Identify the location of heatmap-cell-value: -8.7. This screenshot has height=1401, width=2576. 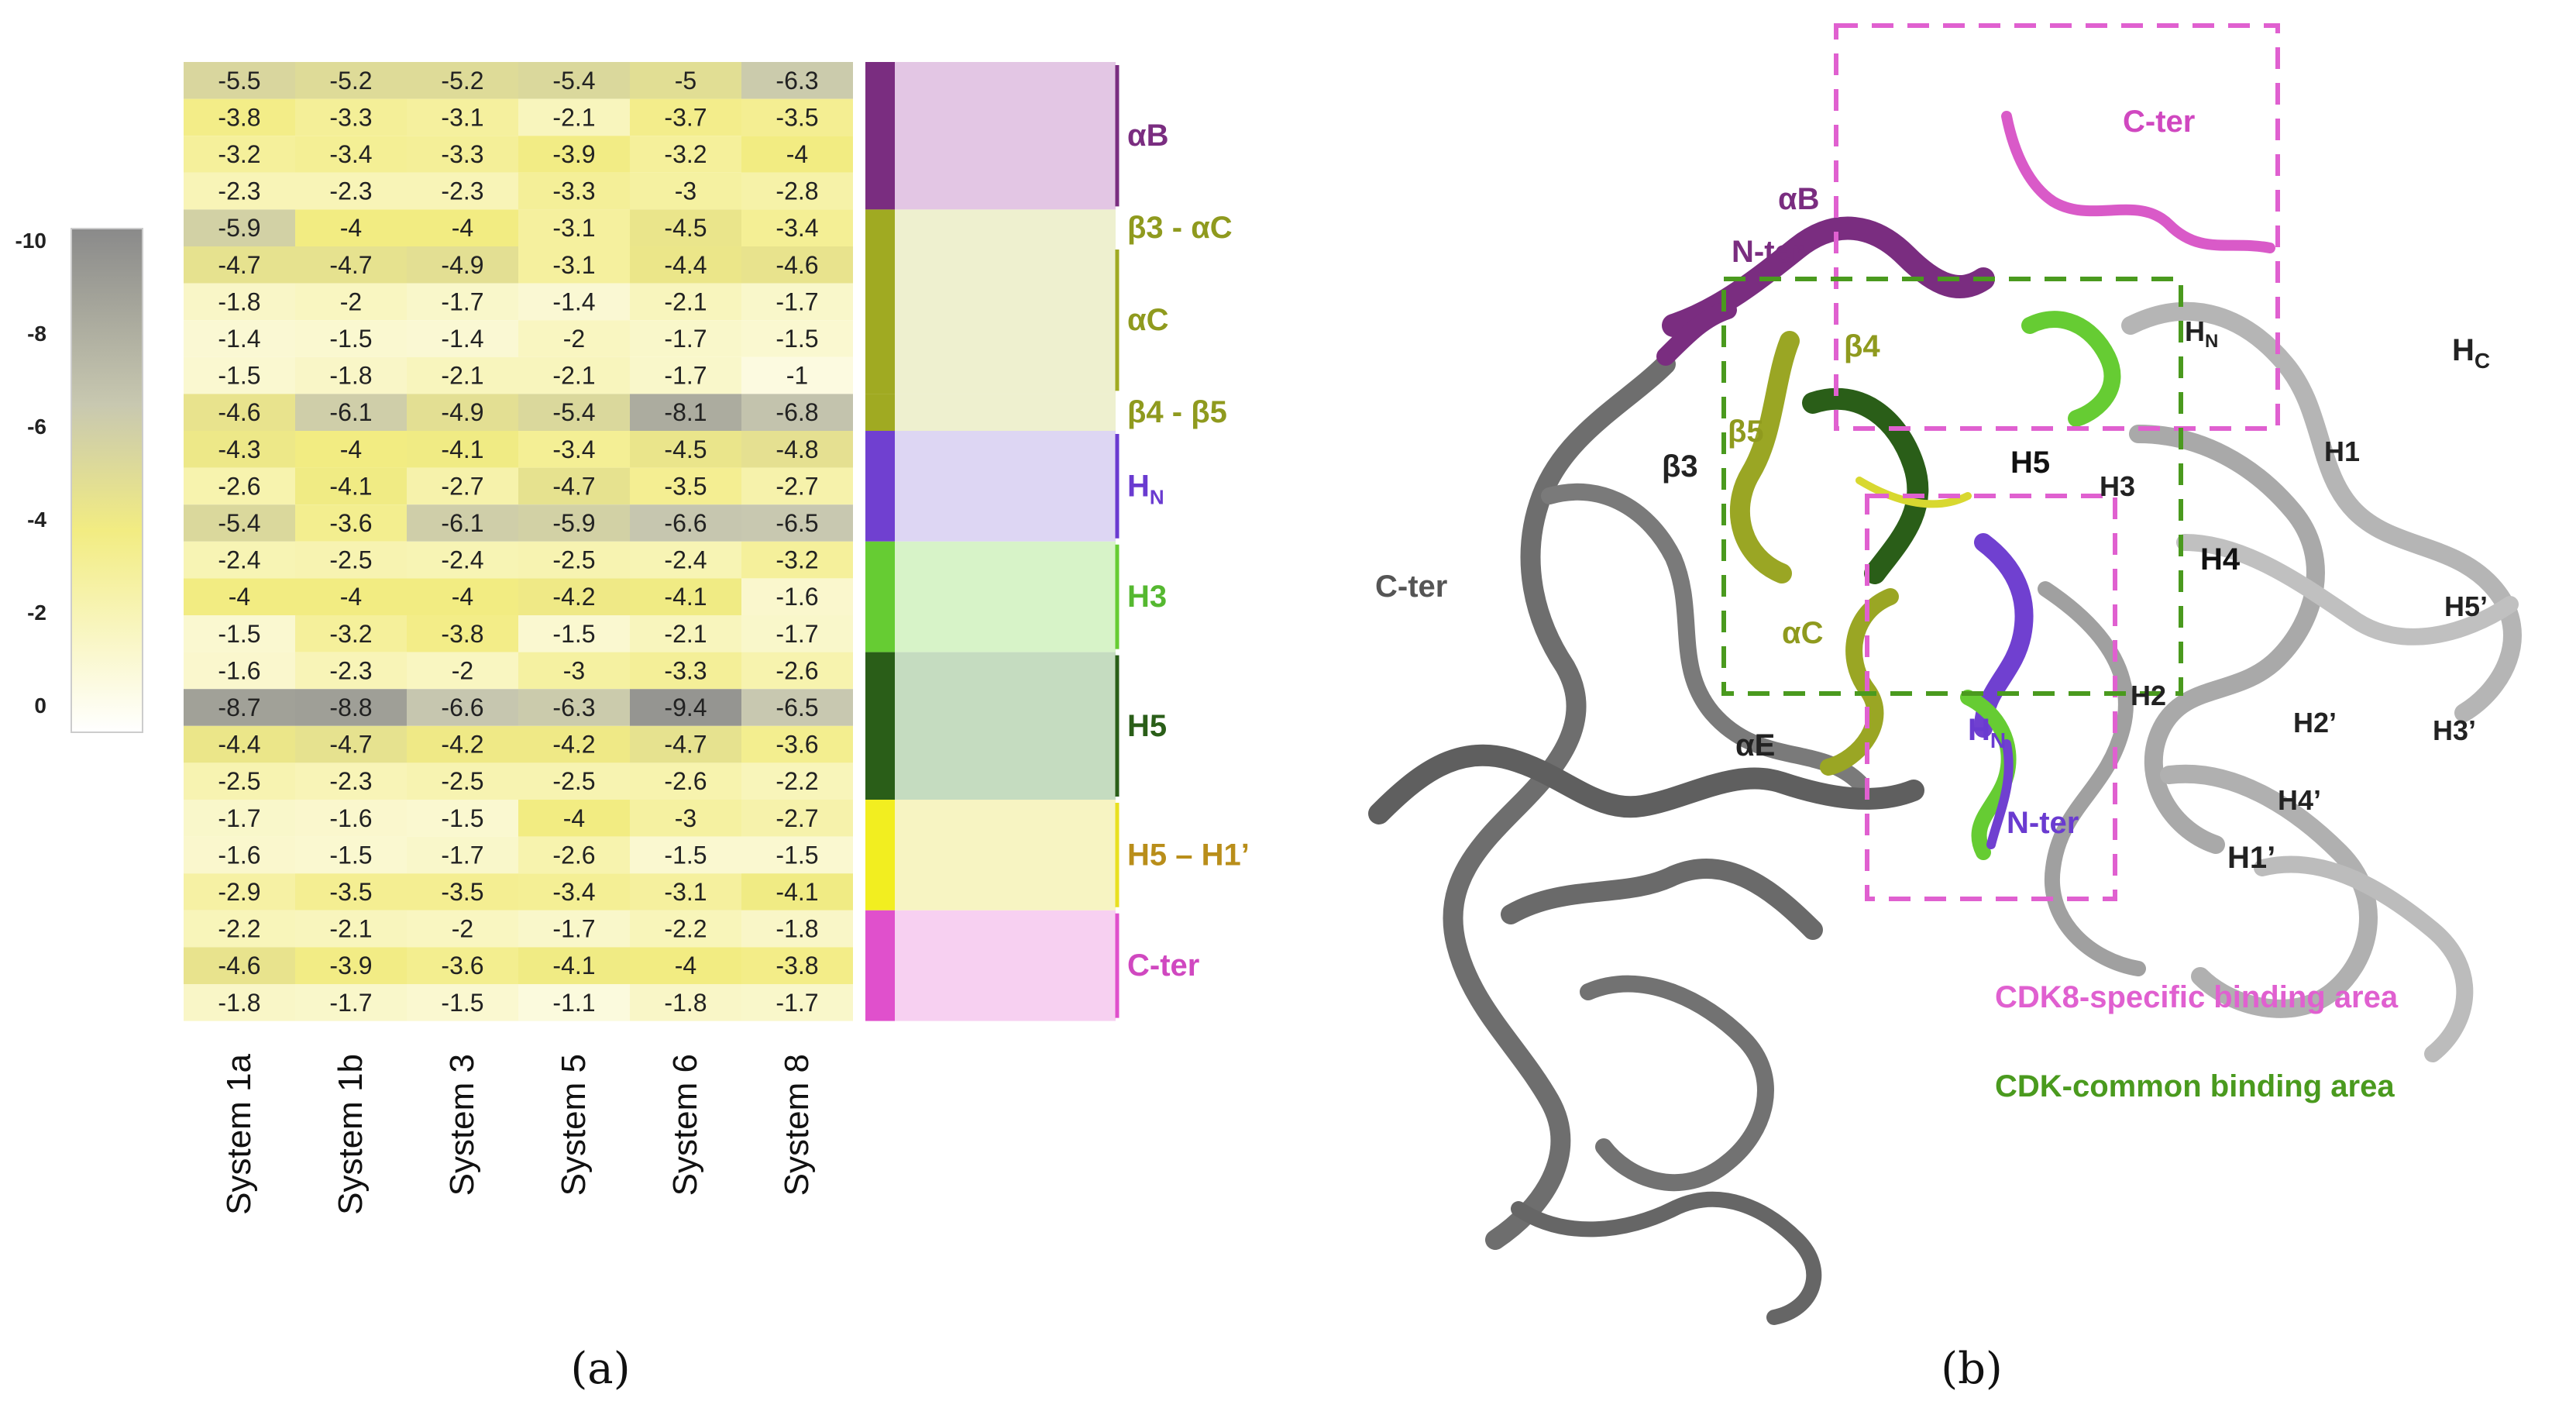
(239, 707).